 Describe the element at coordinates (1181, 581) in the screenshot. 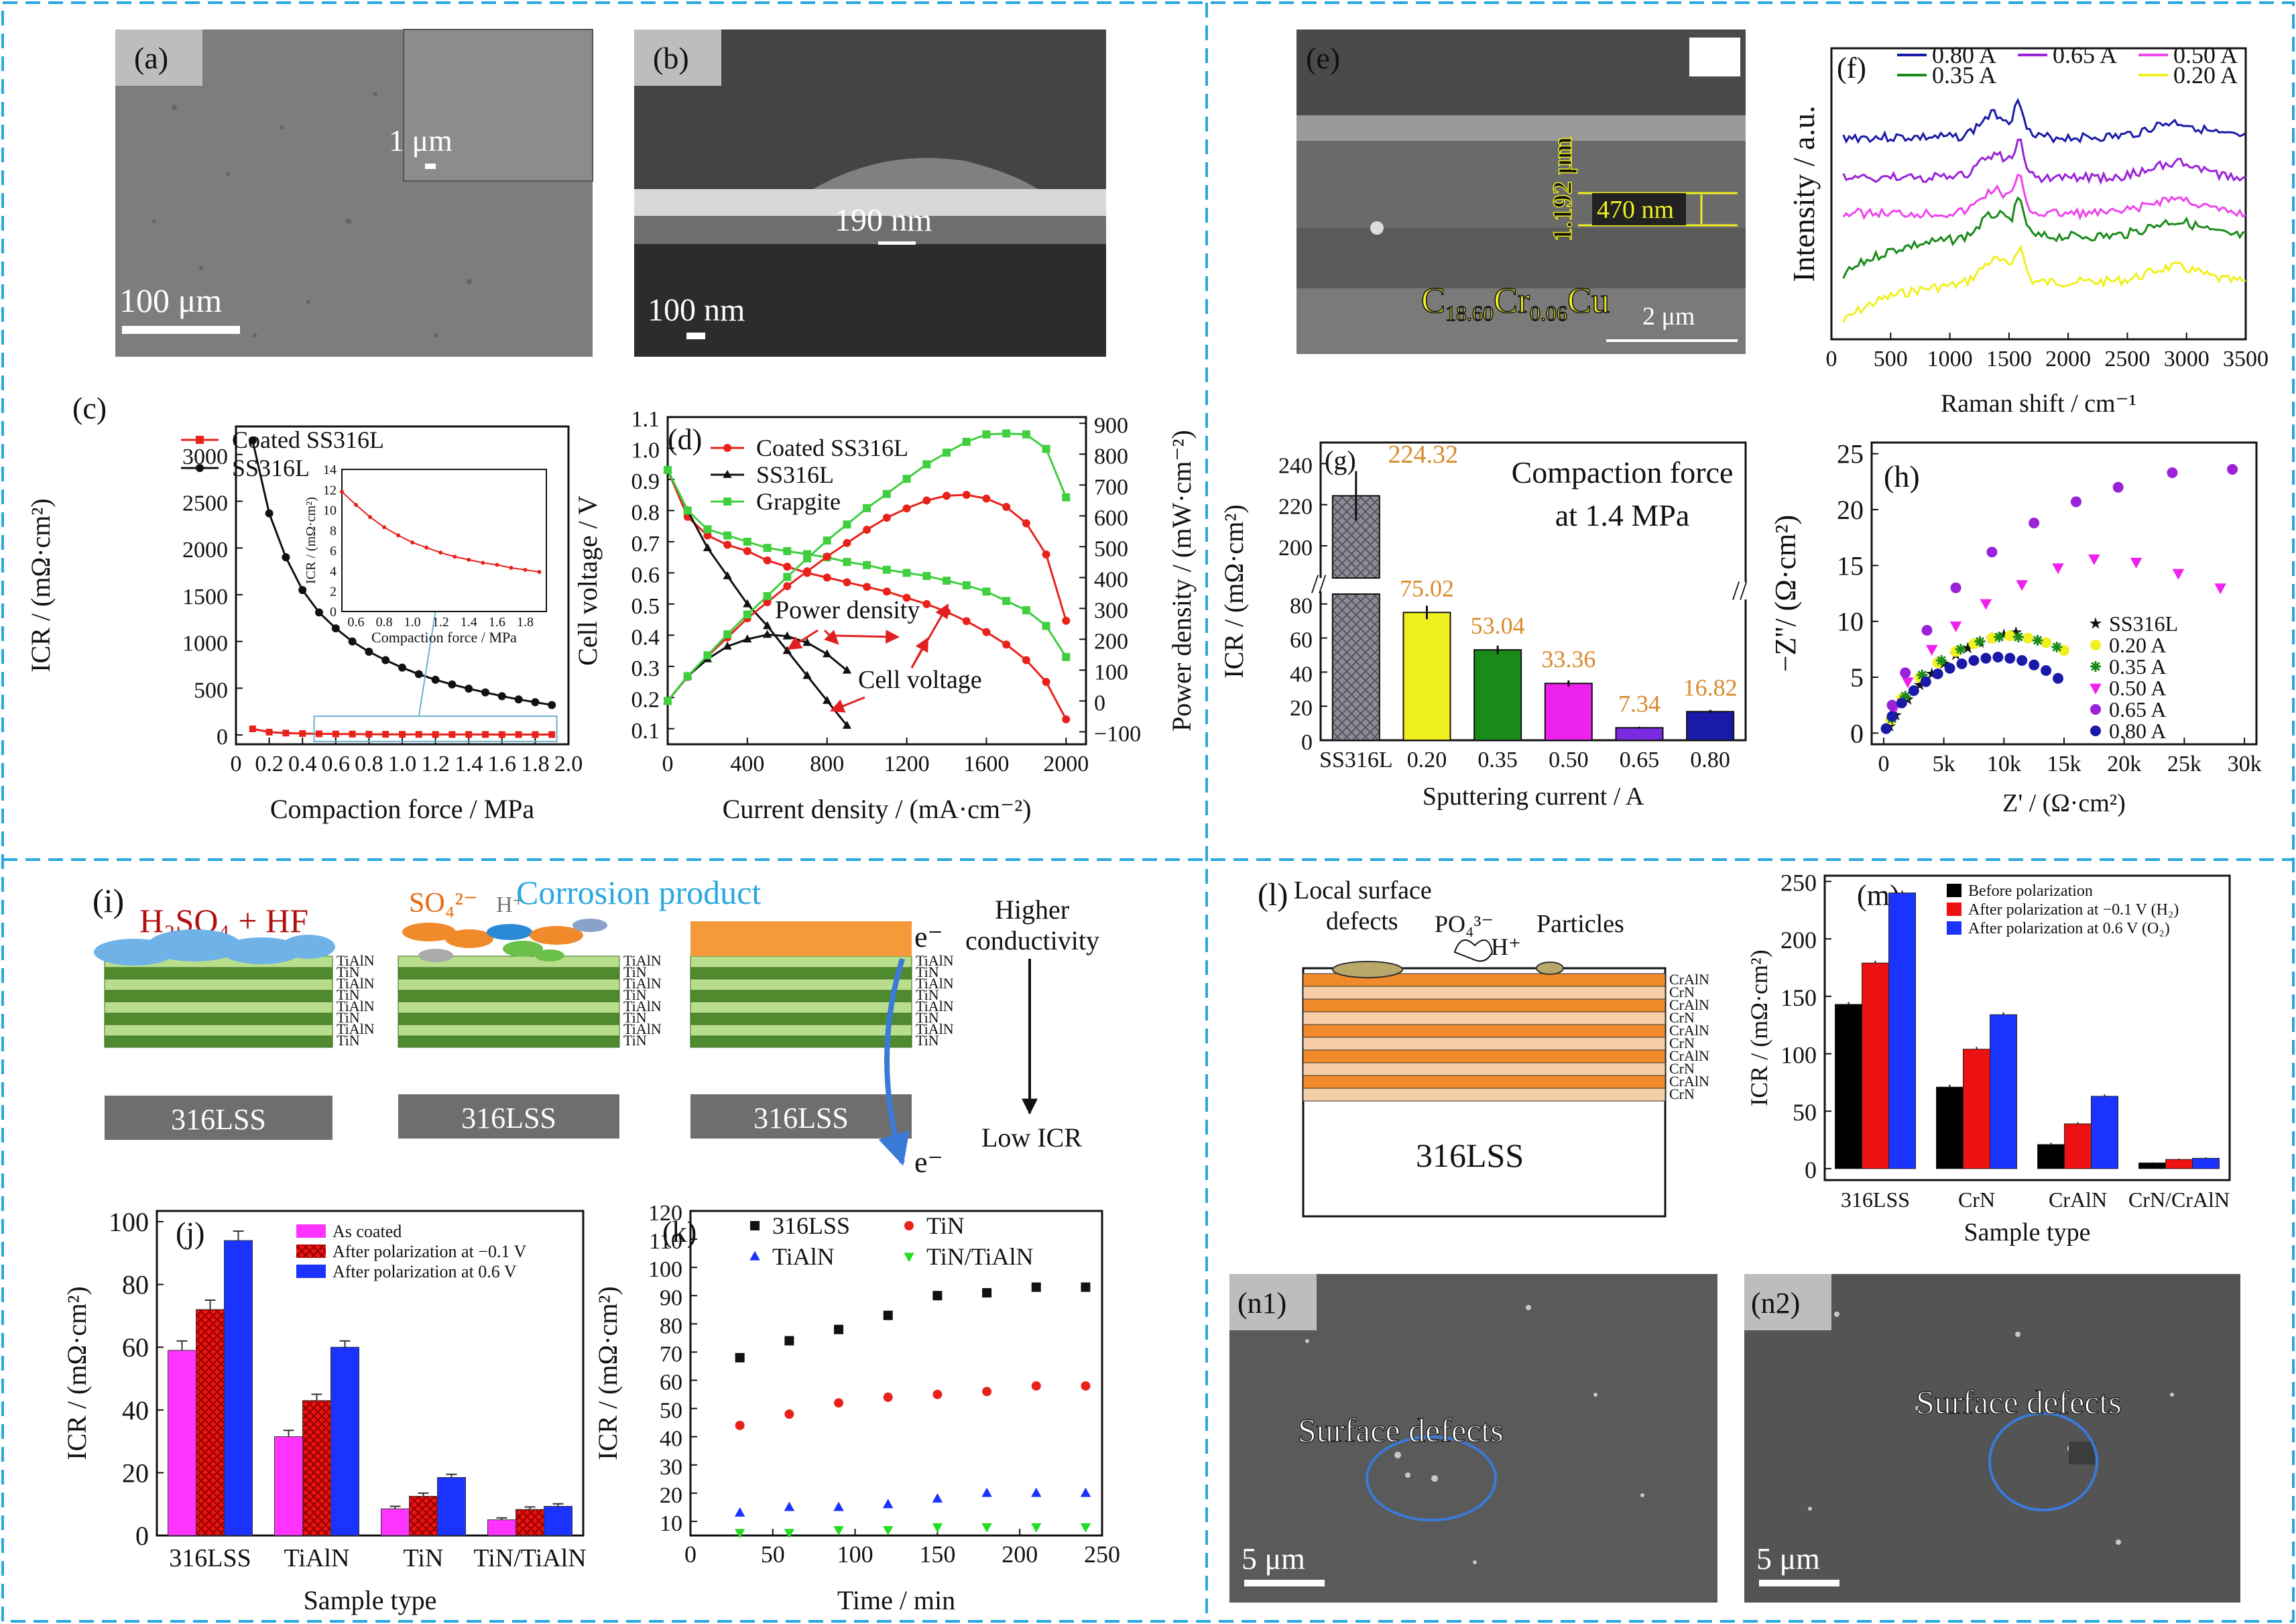

I see `chart-d-ylabel-right: Power density / (mW·cm⁻²)` at that location.